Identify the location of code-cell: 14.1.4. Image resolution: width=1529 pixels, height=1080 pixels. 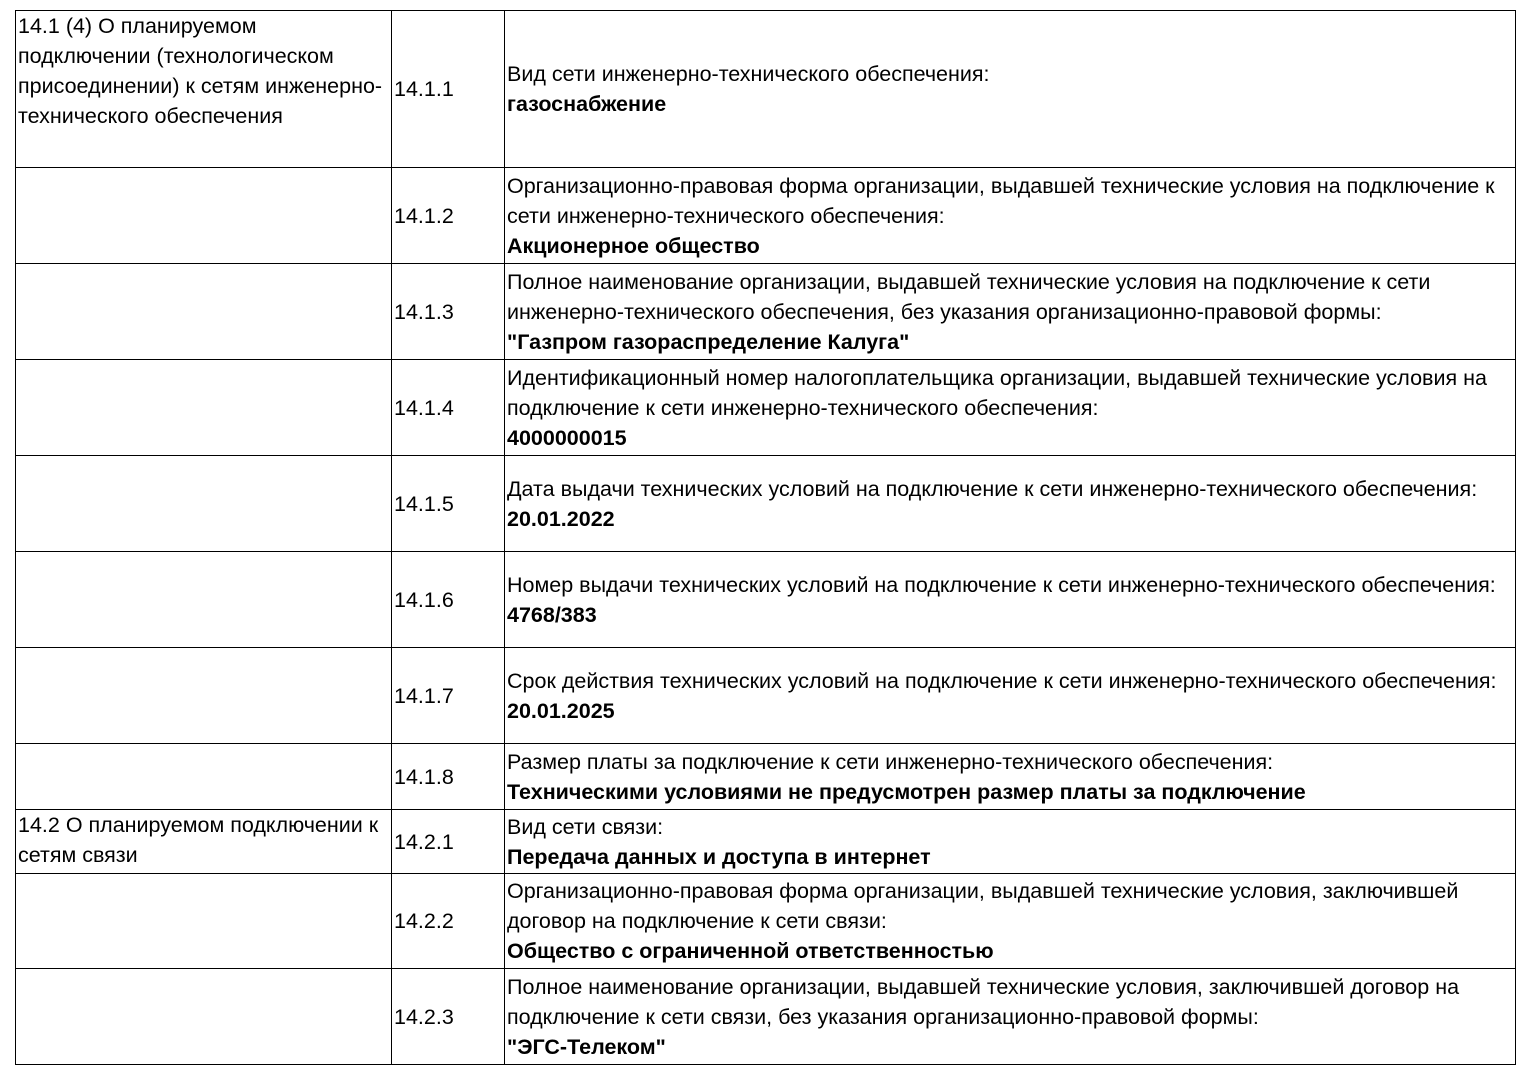
(448, 407).